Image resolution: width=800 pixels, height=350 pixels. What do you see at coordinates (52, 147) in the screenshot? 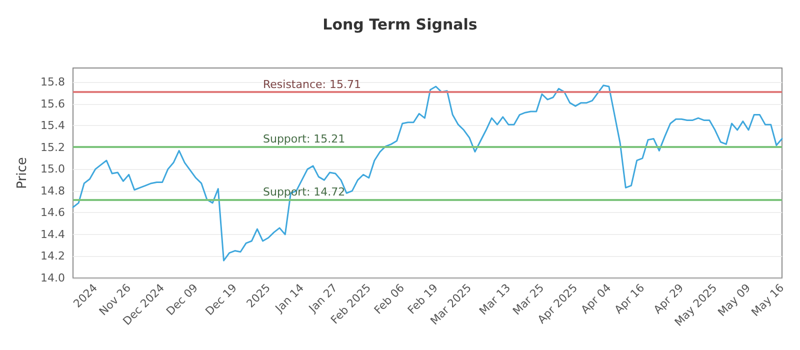
I see `y-tick-label: 15.2` at bounding box center [52, 147].